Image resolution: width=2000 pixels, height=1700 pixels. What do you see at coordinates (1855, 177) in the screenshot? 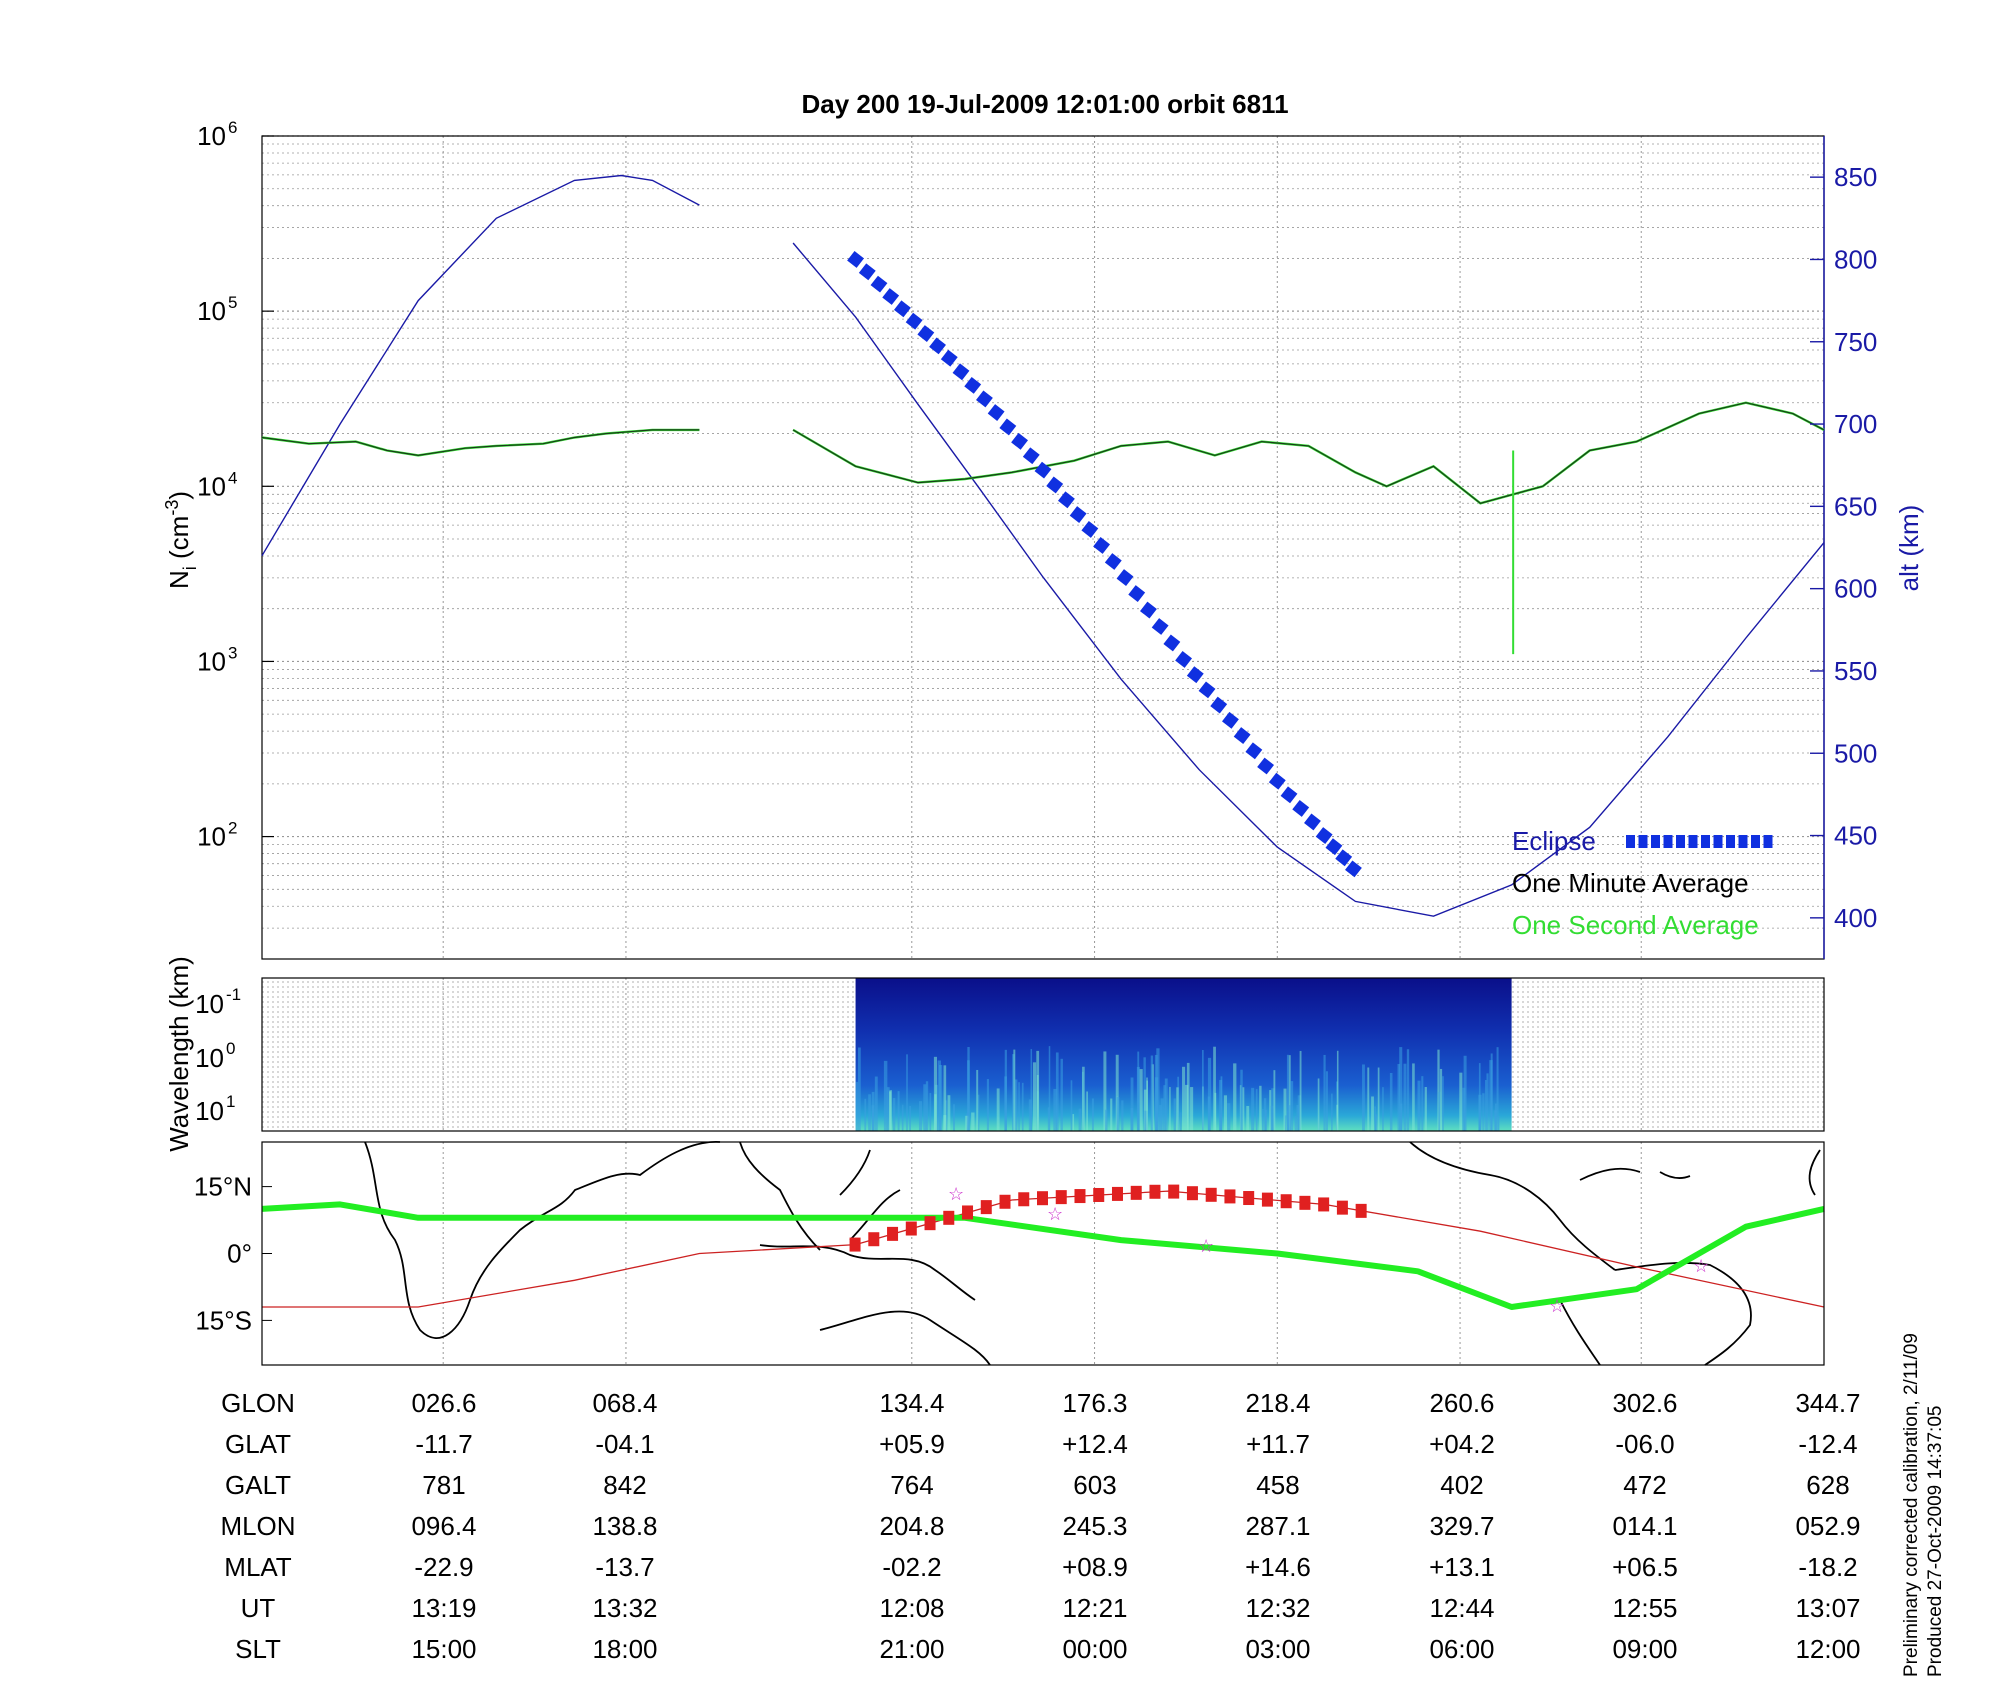
I see `right-tick-label: 850` at bounding box center [1855, 177].